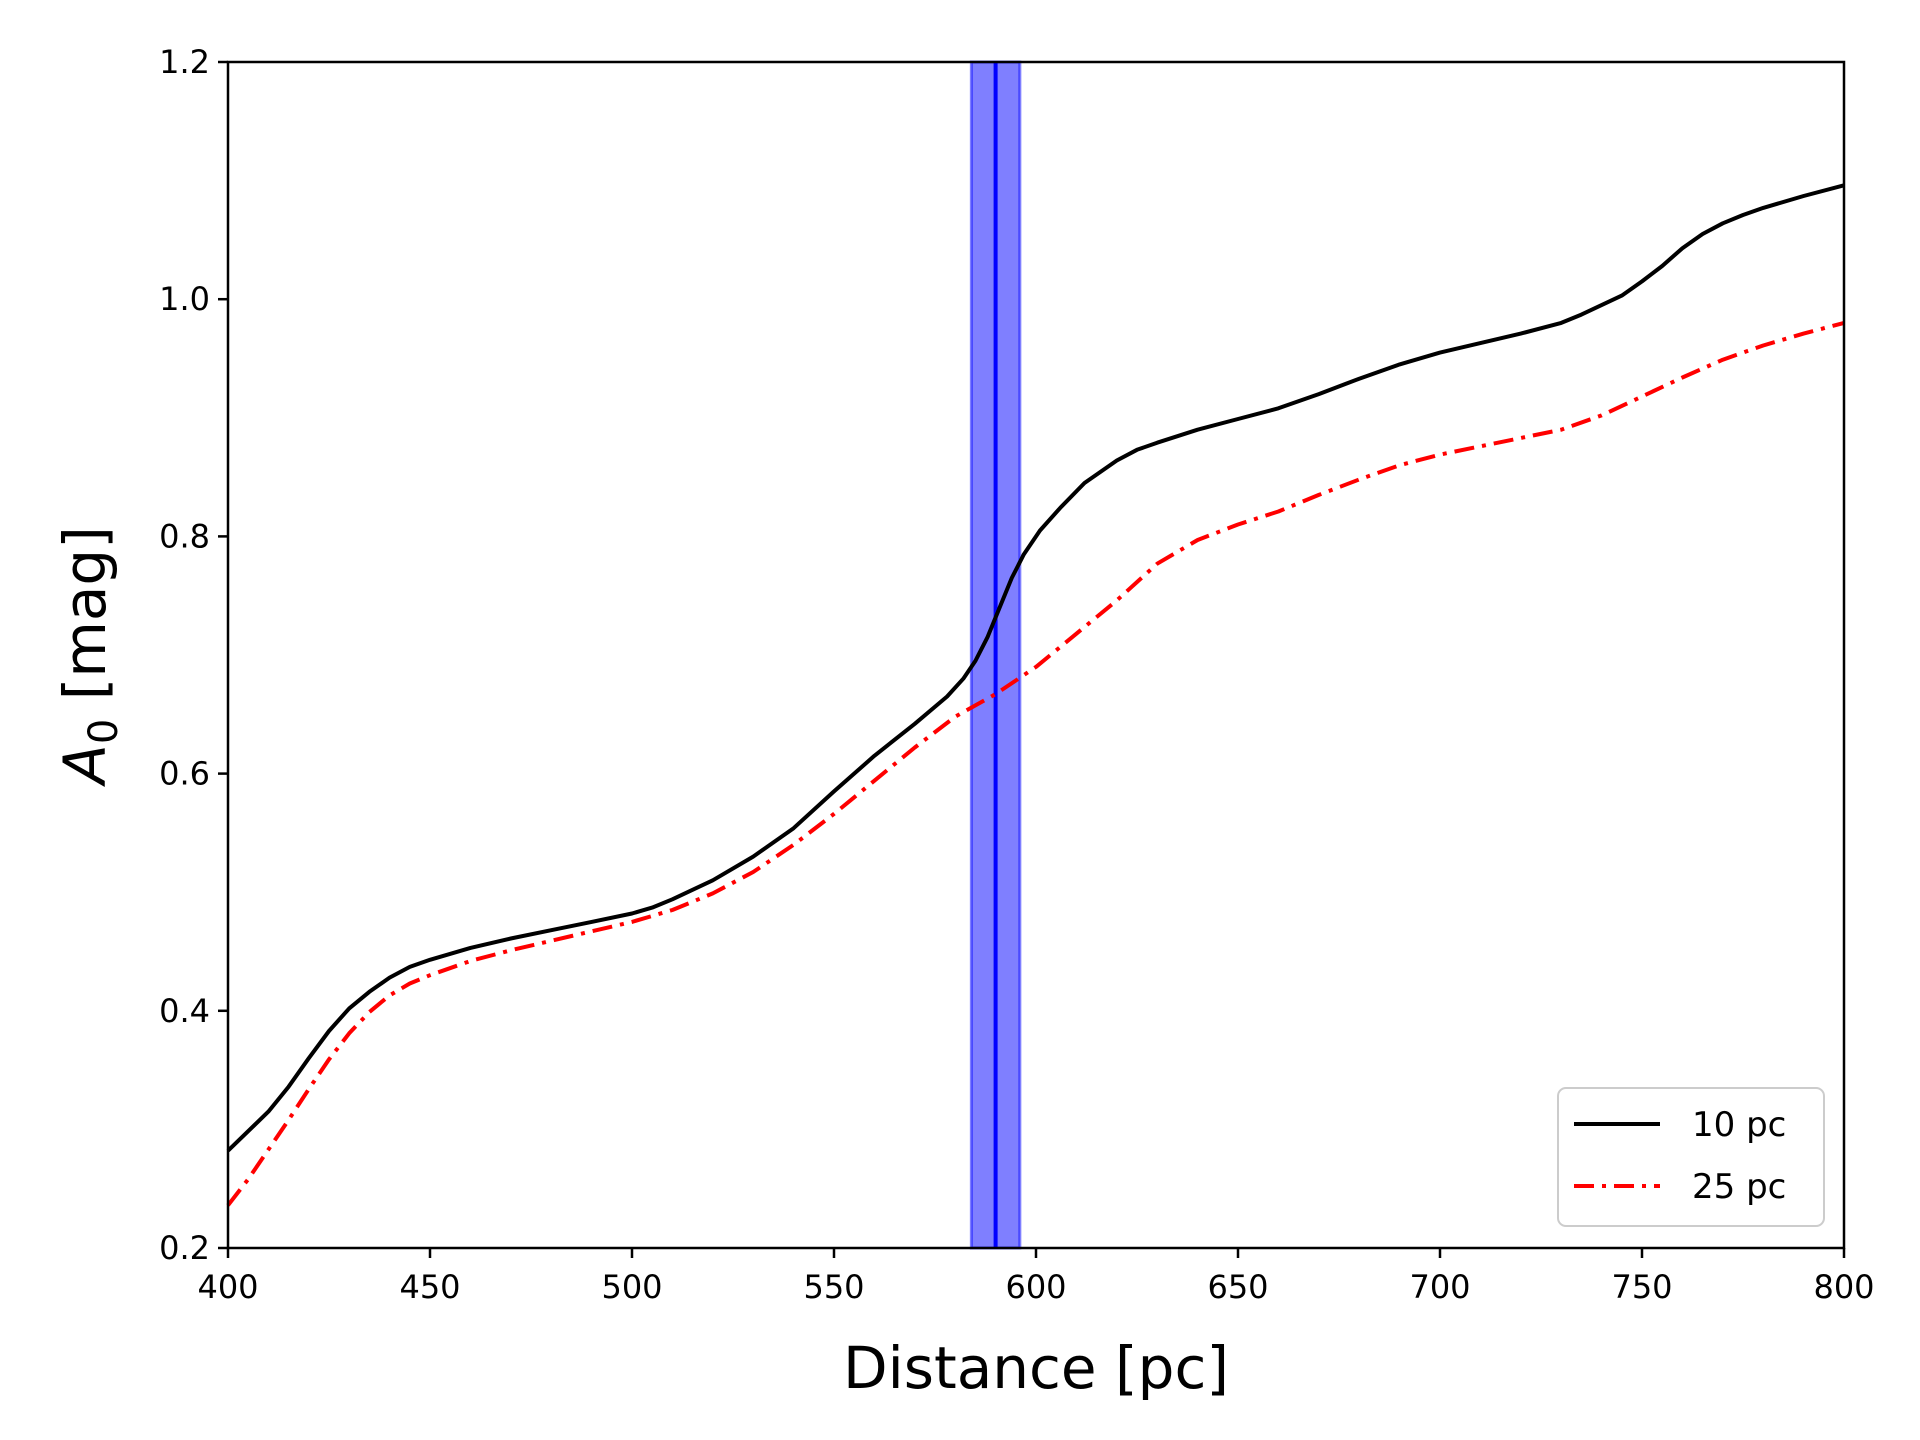 The image size is (1920, 1440). I want to click on legend-label-25pc: 25 pc, so click(1739, 1187).